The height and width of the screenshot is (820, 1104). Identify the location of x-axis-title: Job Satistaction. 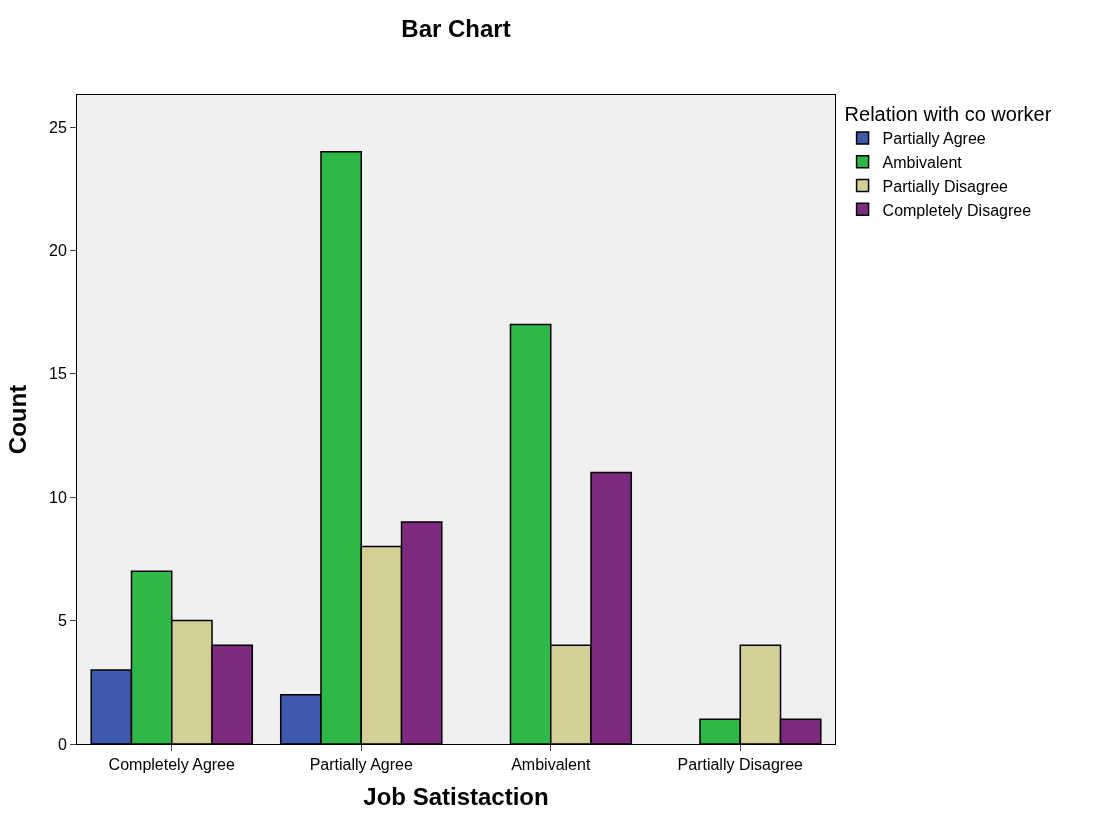
(456, 796).